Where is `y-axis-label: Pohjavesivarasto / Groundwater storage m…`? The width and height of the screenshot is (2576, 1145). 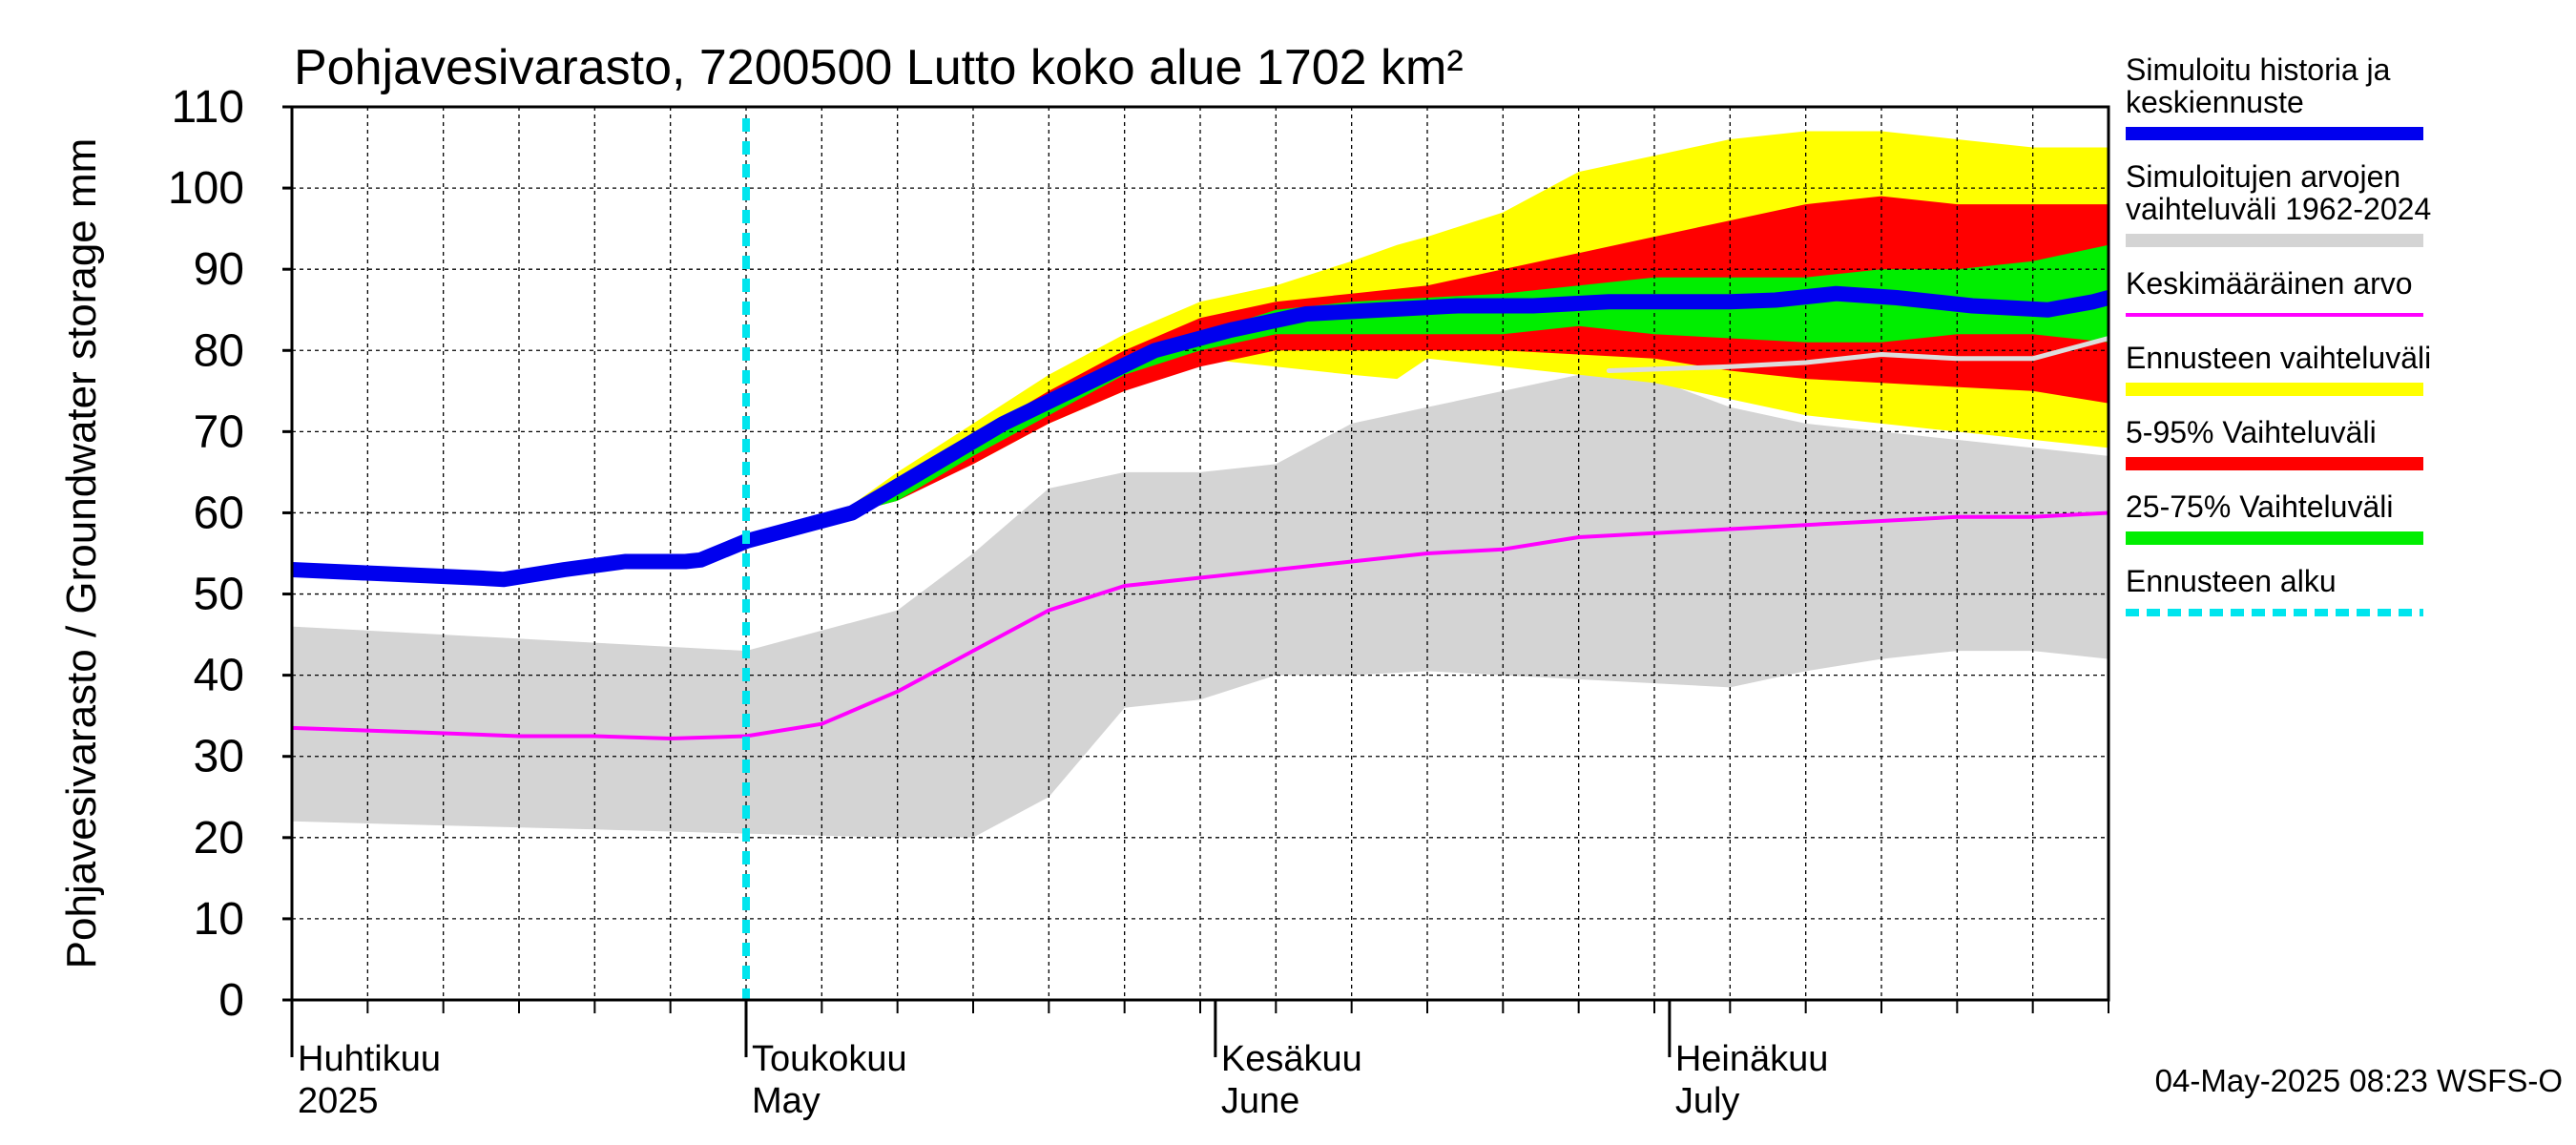 y-axis-label: Pohjavesivarasto / Groundwater storage m… is located at coordinates (81, 553).